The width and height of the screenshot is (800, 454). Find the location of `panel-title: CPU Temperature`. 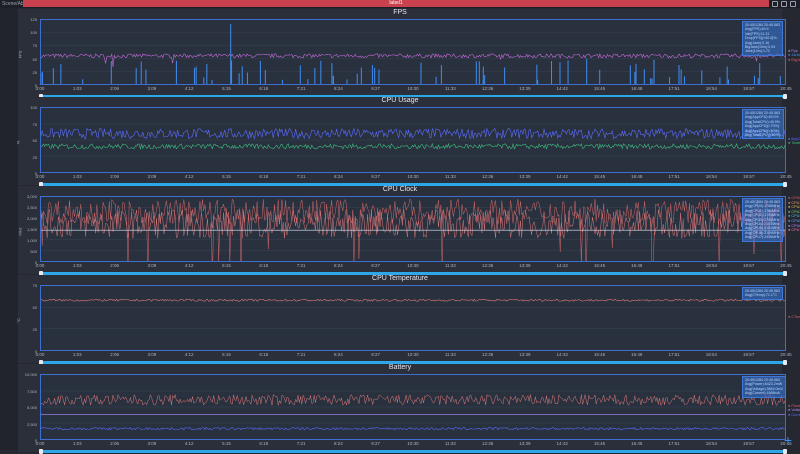

panel-title: CPU Temperature is located at coordinates (400, 278).